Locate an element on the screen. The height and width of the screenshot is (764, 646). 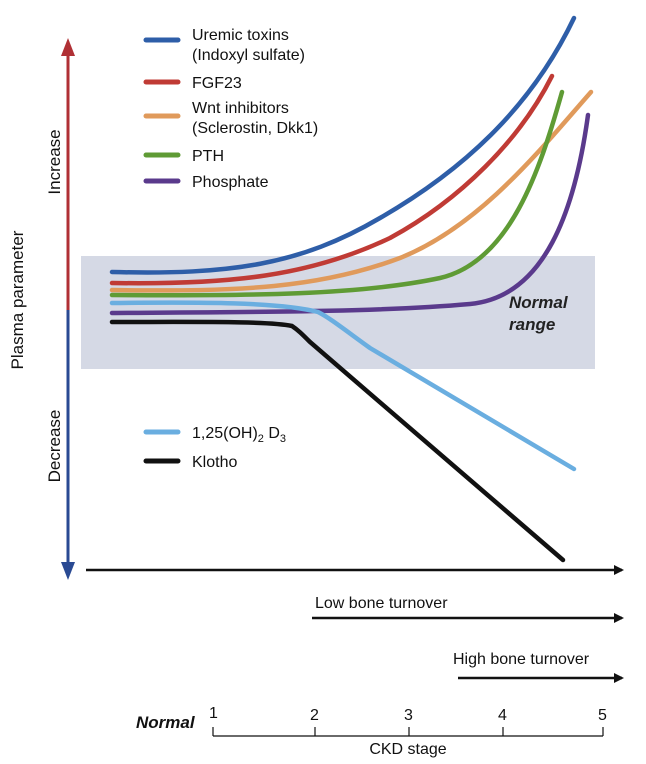
vitamin-d-base: 1,25(OH) is located at coordinates (225, 433).